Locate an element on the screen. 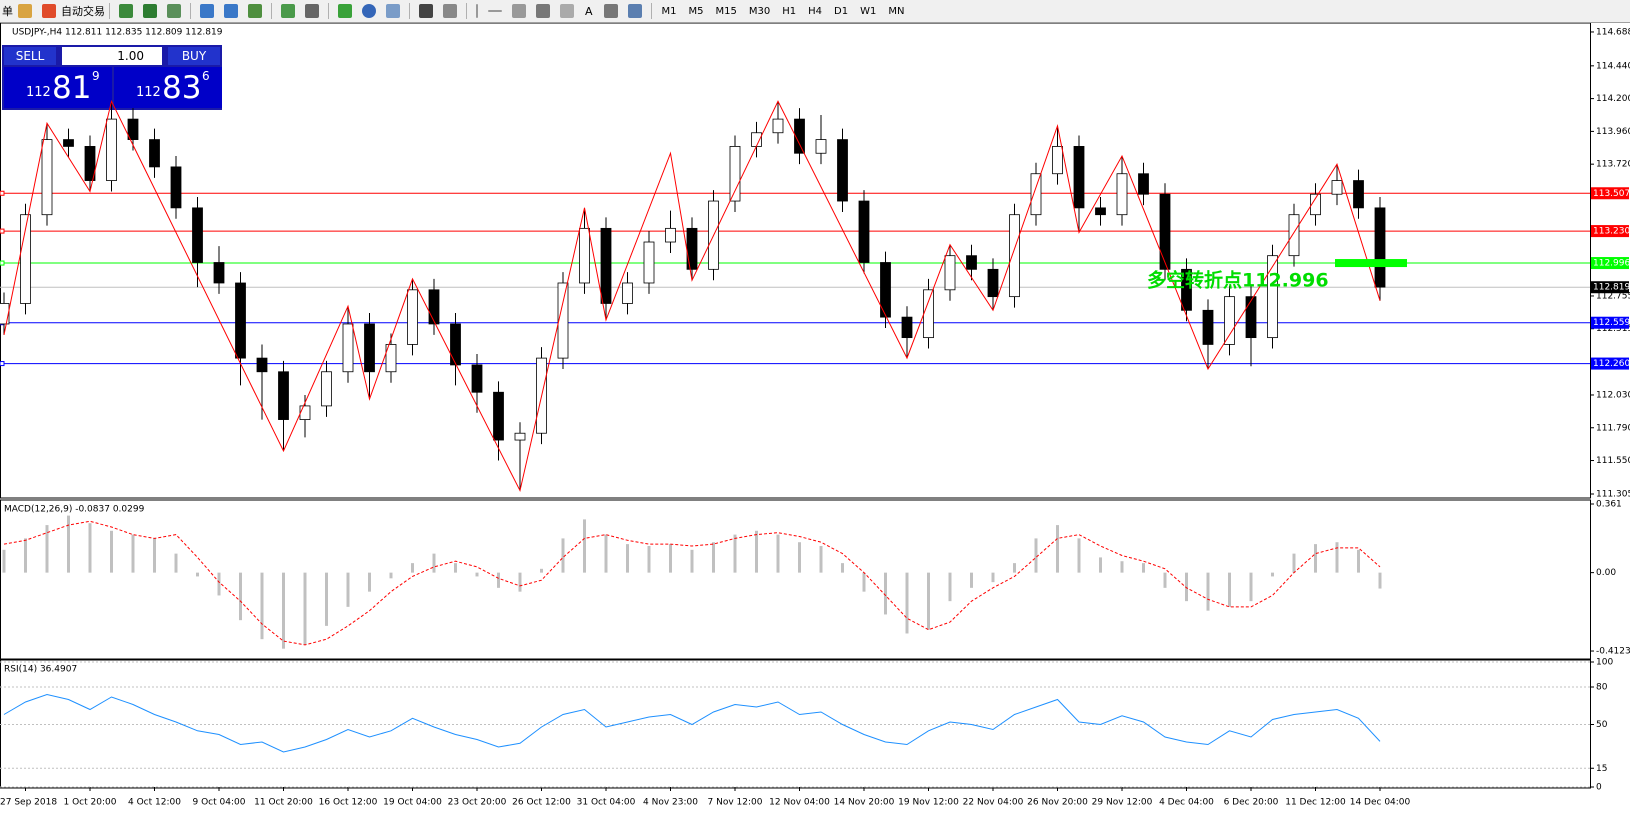 Image resolution: width=1630 pixels, height=813 pixels. x-tick-label: 6 Dec 20:00 is located at coordinates (1251, 803).